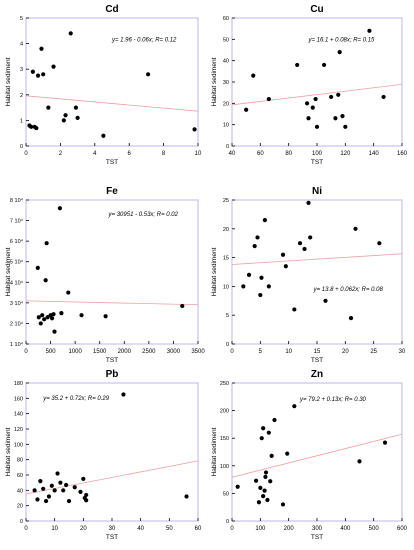 This screenshot has width=414, height=550. What do you see at coordinates (83, 529) in the screenshot?
I see `x-tick-label: 20` at bounding box center [83, 529].